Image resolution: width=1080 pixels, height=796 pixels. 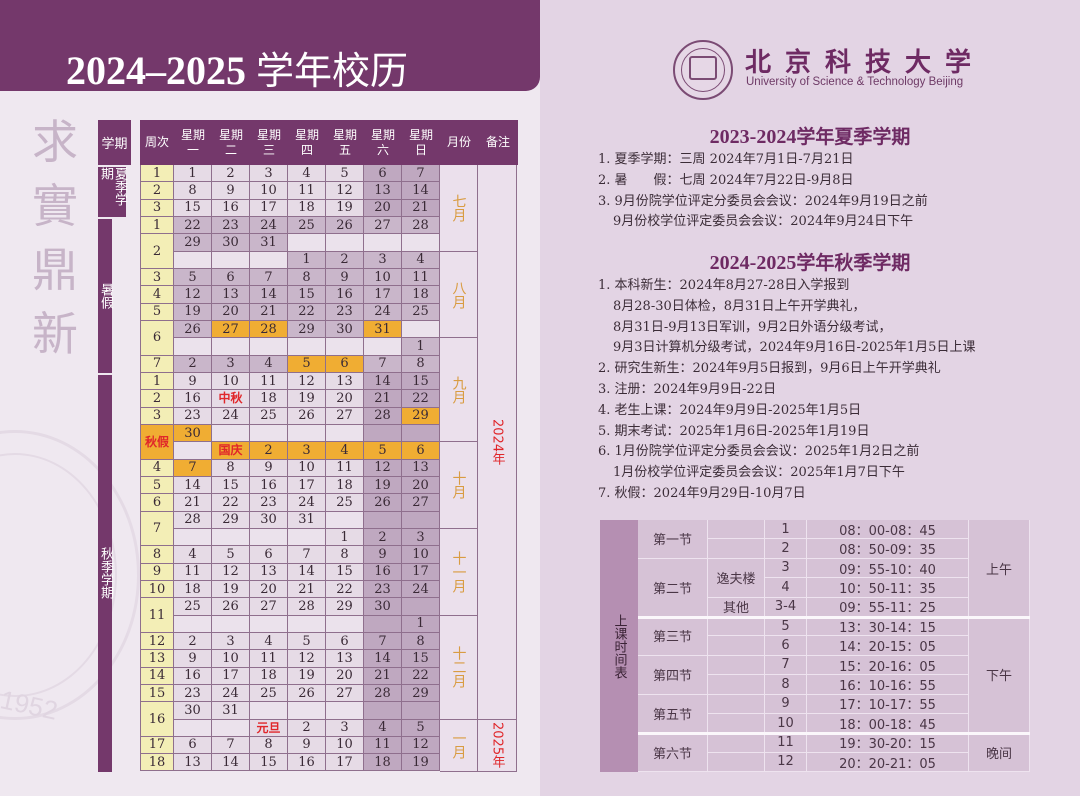 I want to click on class-time: 17：10-17：55, so click(x=888, y=704).